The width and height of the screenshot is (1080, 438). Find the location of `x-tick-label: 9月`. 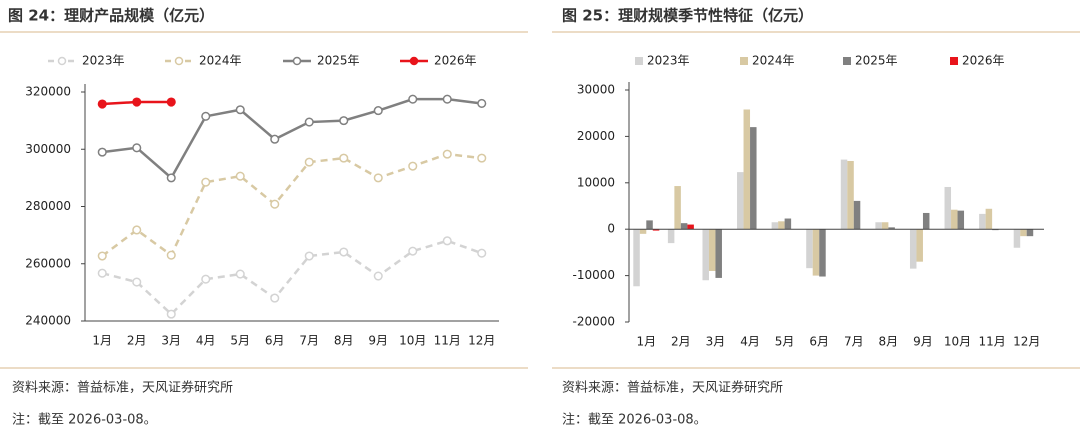

x-tick-label: 9月 is located at coordinates (378, 341).